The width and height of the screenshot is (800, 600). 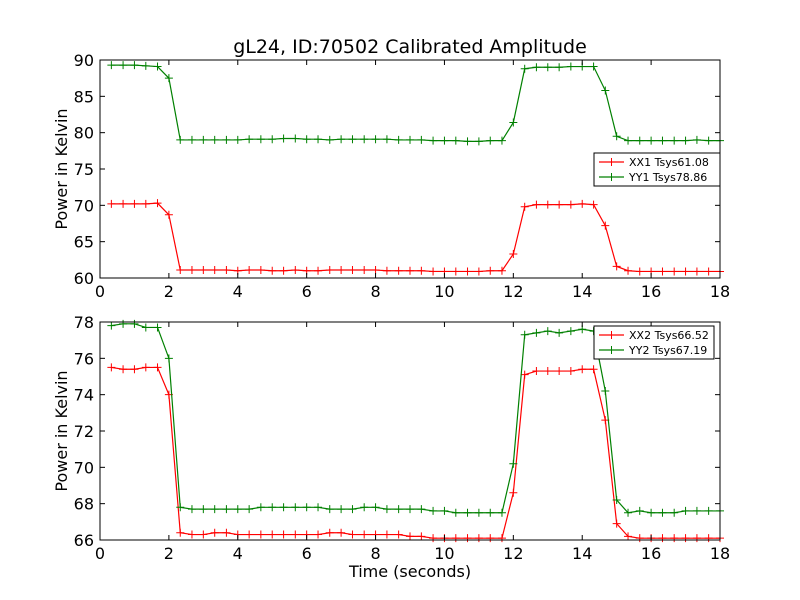 What do you see at coordinates (84, 467) in the screenshot?
I see `y-tick-label: 70` at bounding box center [84, 467].